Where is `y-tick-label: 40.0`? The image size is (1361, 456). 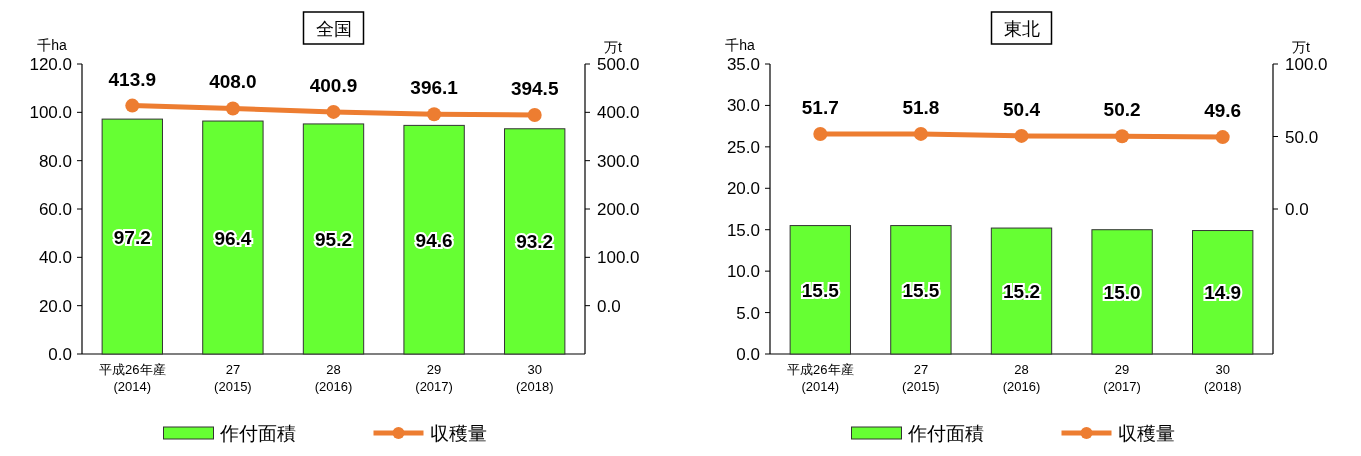
y-tick-label: 40.0 is located at coordinates (55, 258).